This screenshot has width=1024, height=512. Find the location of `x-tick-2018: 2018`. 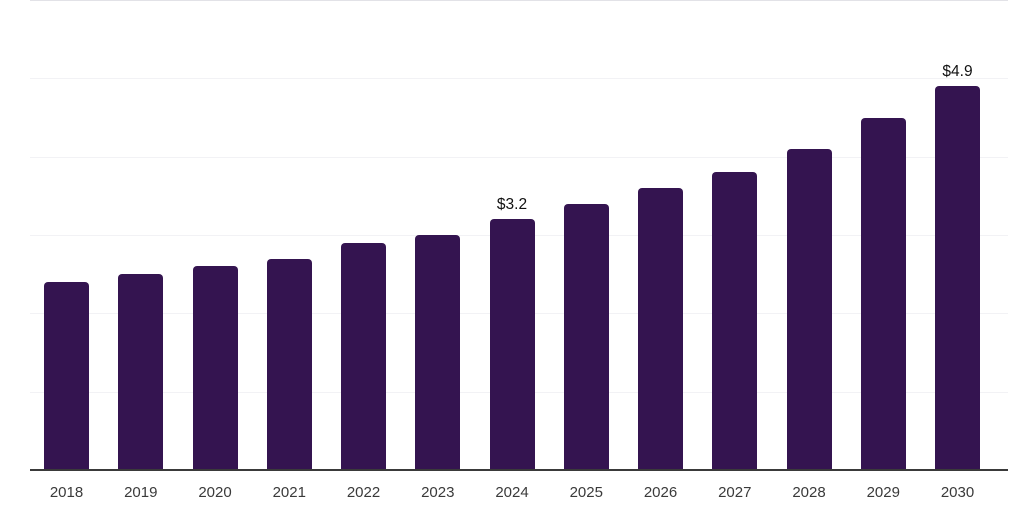

x-tick-2018: 2018 is located at coordinates (66, 492).